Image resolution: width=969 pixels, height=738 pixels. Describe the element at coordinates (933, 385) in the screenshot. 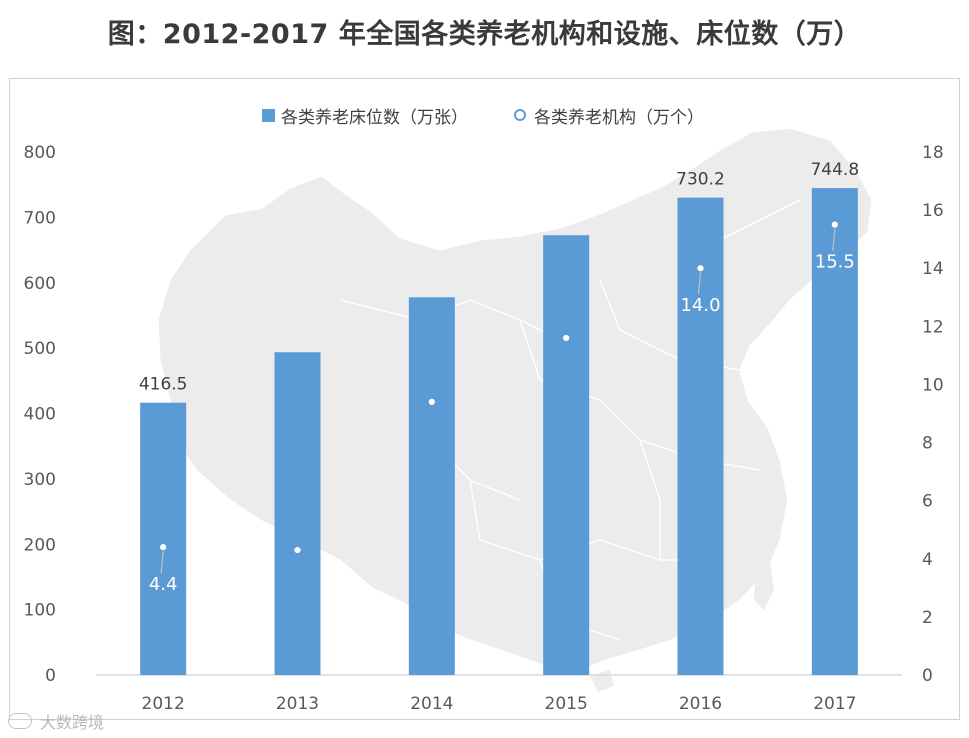

I see `right-tick-label: 10` at that location.